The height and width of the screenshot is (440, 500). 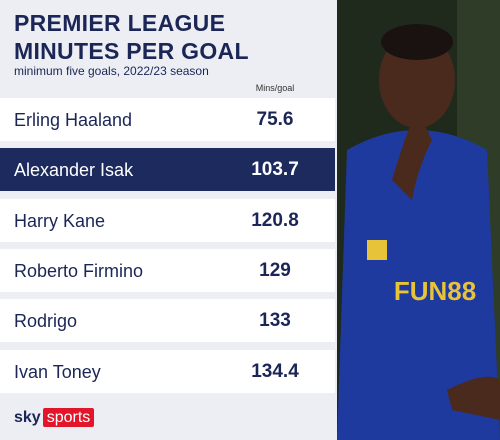 What do you see at coordinates (68, 417) in the screenshot?
I see `brand-sub: sports` at bounding box center [68, 417].